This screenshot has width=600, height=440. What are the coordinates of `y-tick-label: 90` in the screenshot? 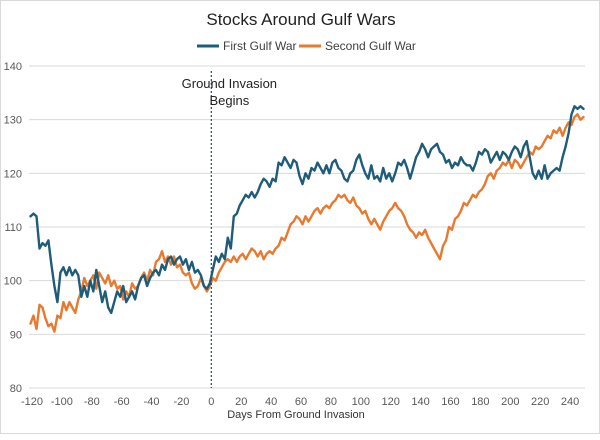 It's located at (16, 335).